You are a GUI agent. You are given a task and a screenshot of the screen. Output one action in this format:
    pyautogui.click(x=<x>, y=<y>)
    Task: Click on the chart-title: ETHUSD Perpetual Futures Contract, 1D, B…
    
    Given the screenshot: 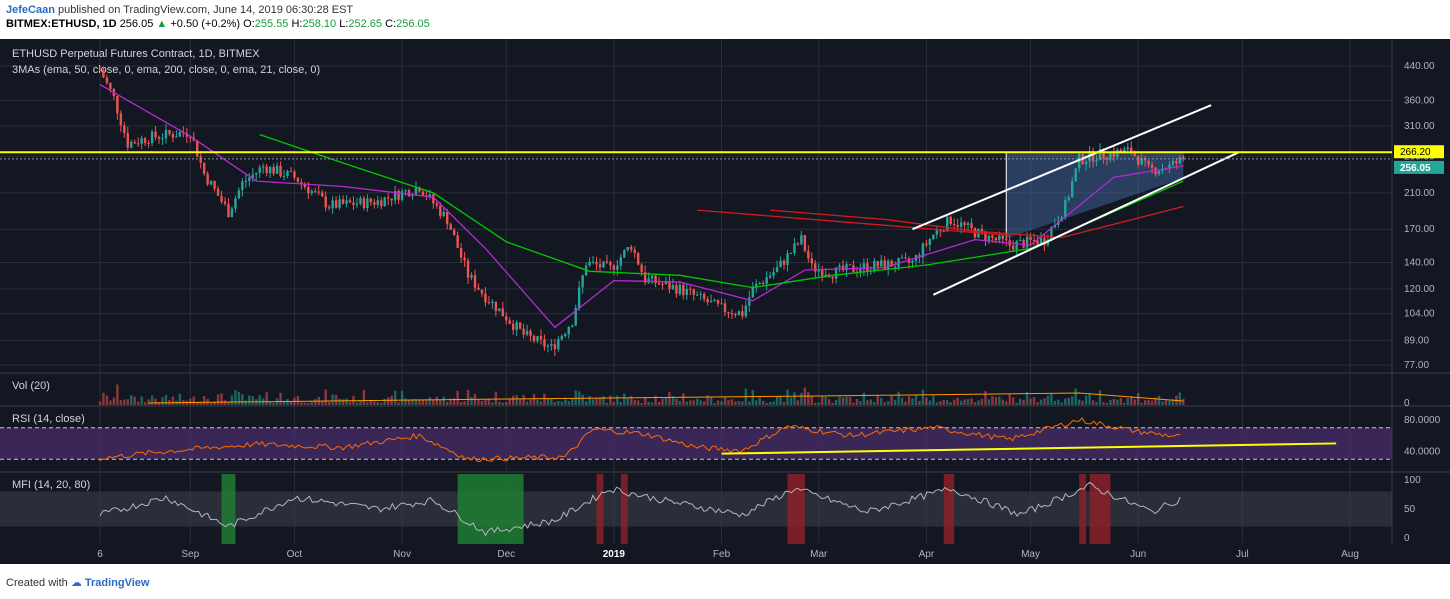 What is the action you would take?
    pyautogui.click(x=136, y=54)
    